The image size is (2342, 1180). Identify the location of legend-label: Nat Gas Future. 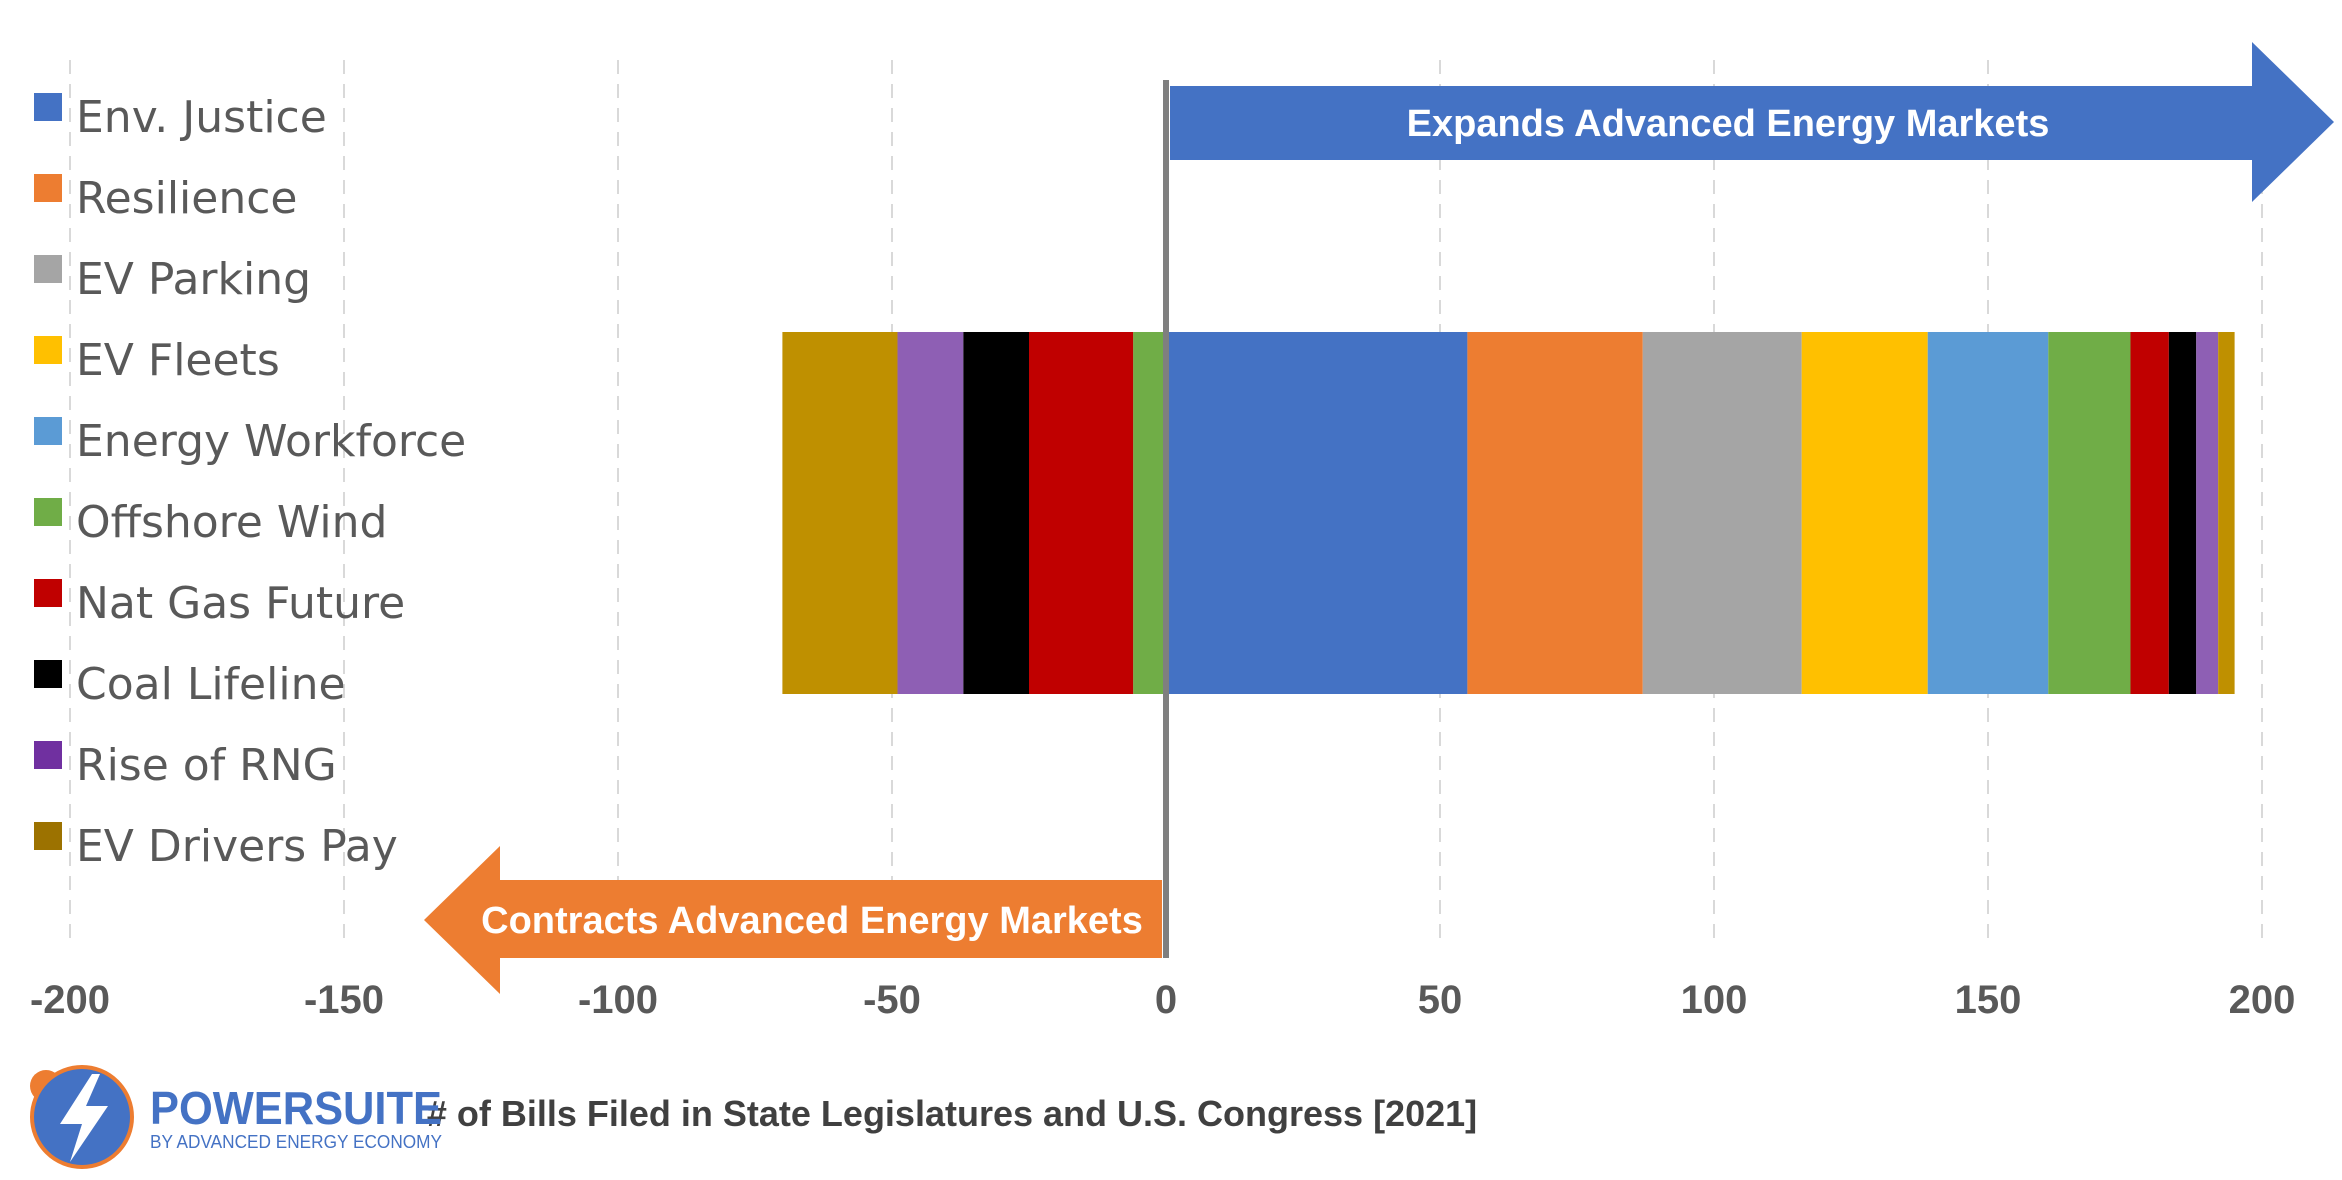
(240, 603).